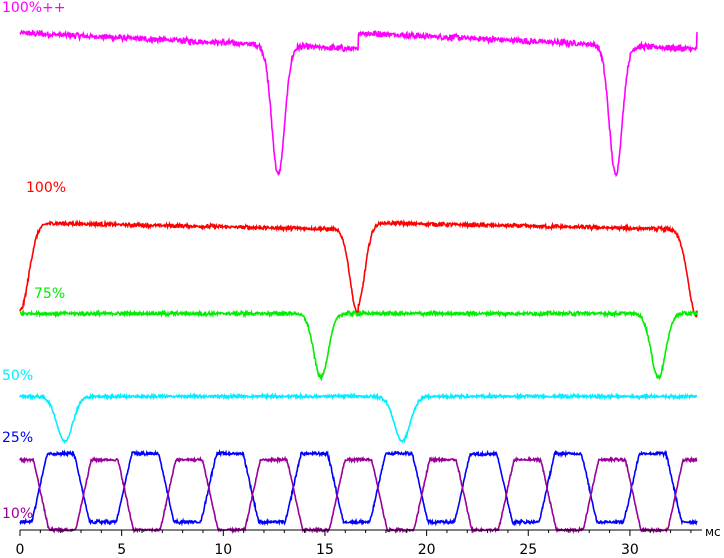 Image resolution: width=724 pixels, height=558 pixels. I want to click on trace-10-line, so click(358, 495).